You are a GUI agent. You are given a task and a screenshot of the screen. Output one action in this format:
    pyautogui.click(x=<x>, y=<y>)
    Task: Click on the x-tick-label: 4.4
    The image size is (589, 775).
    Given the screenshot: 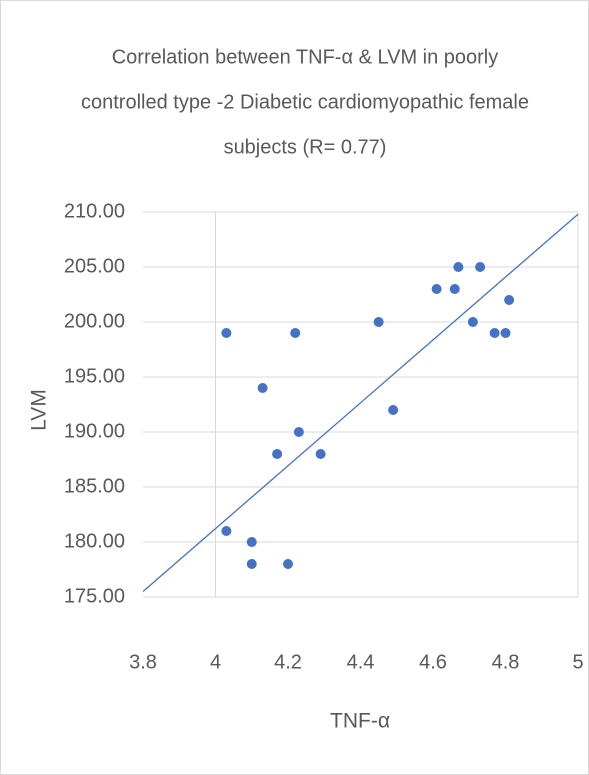 What is the action you would take?
    pyautogui.click(x=361, y=662)
    